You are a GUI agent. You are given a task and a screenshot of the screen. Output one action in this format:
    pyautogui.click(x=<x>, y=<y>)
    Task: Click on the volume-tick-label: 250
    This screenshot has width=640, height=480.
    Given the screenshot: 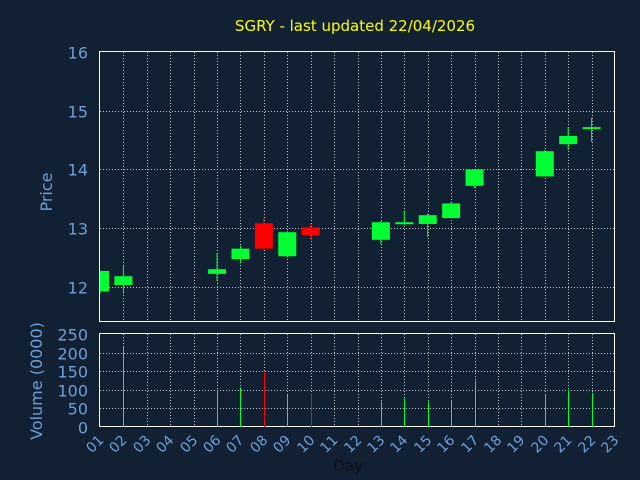 What is the action you would take?
    pyautogui.click(x=72, y=335)
    